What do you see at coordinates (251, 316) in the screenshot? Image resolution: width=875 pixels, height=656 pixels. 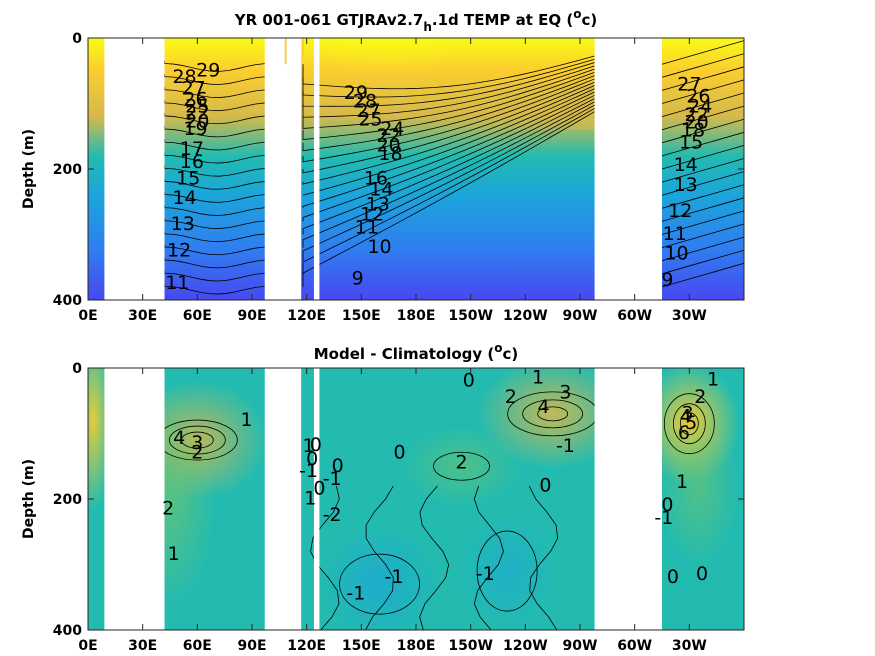 I see `x-tick-label: 90E` at bounding box center [251, 316].